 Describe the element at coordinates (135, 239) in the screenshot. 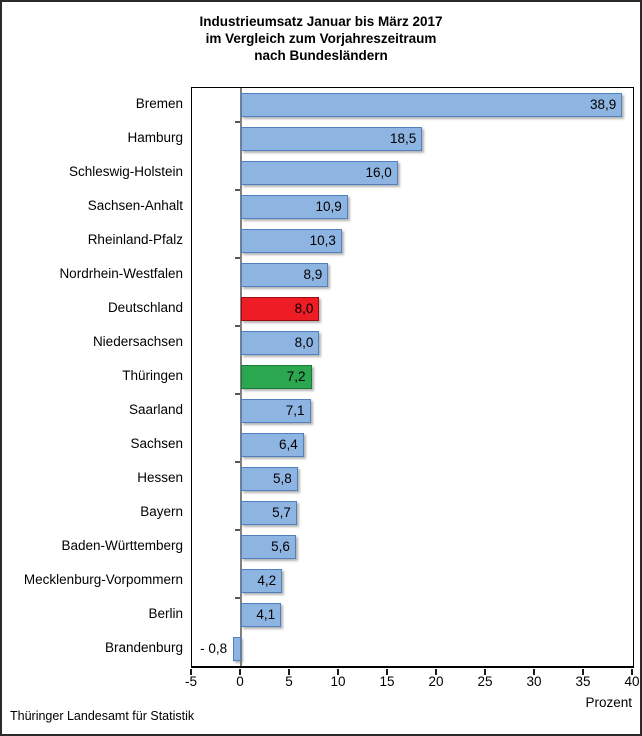

I see `category-label-rheinland-pfalz: Rheinland-Pfalz` at that location.